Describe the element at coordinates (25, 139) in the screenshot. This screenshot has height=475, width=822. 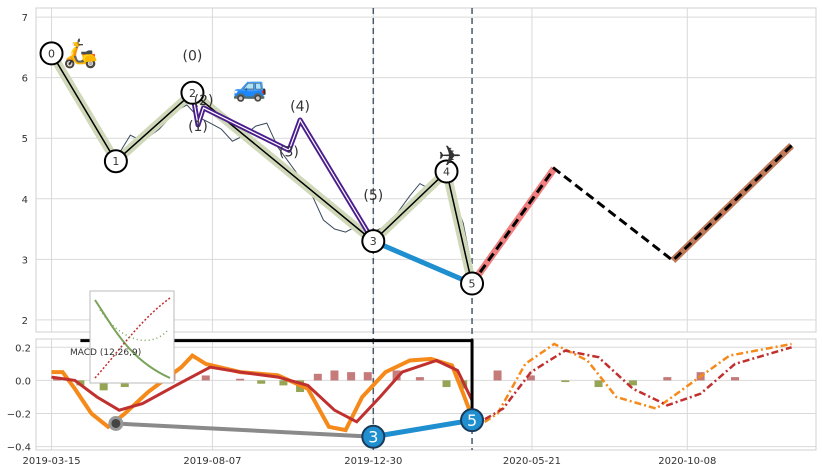
I see `price-tick-label-y: 5` at that location.